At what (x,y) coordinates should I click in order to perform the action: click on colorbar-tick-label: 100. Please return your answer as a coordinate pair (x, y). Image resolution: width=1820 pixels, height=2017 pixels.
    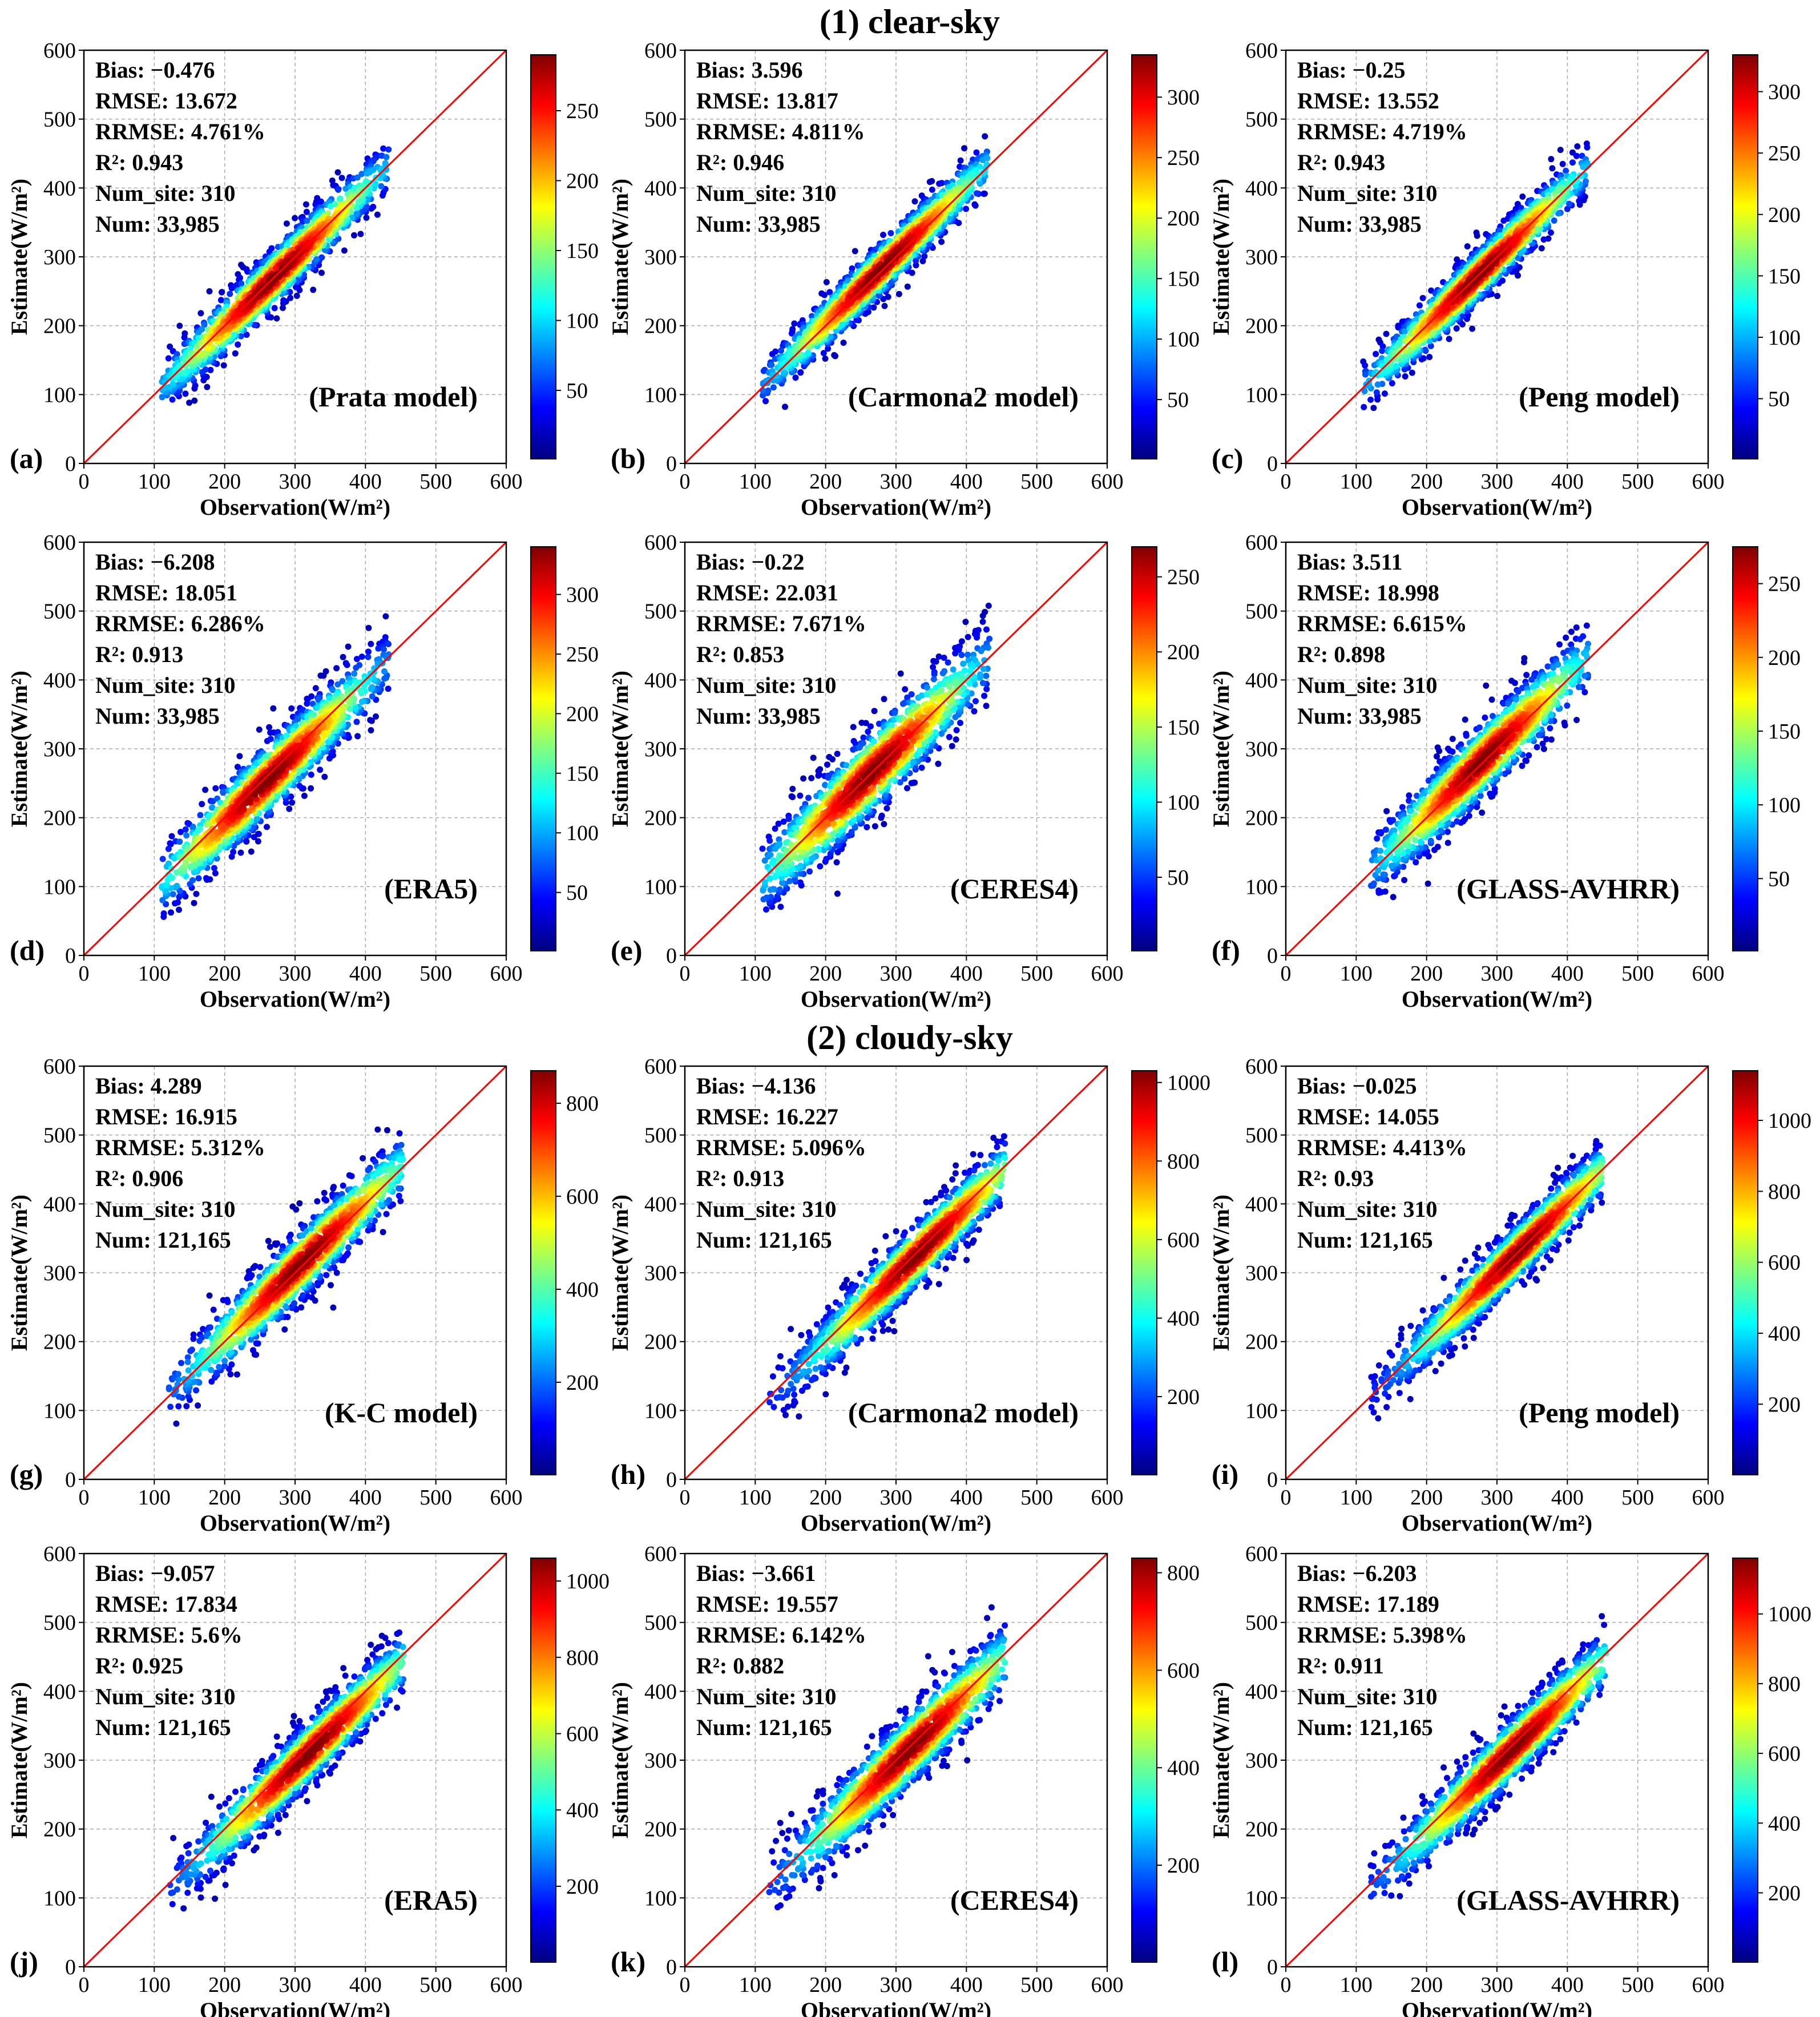
    Looking at the image, I should click on (1183, 340).